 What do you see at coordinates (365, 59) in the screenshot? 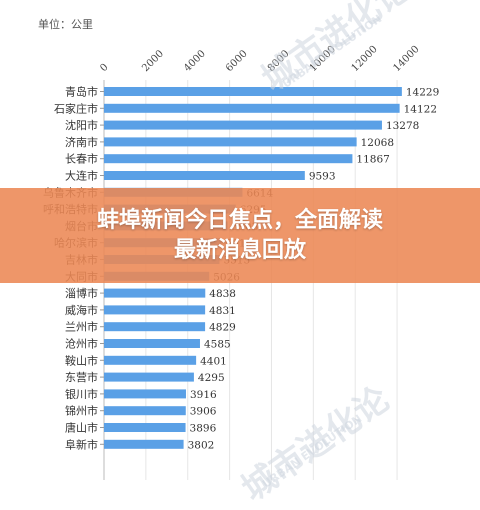
I see `x-tick-label: 12000` at bounding box center [365, 59].